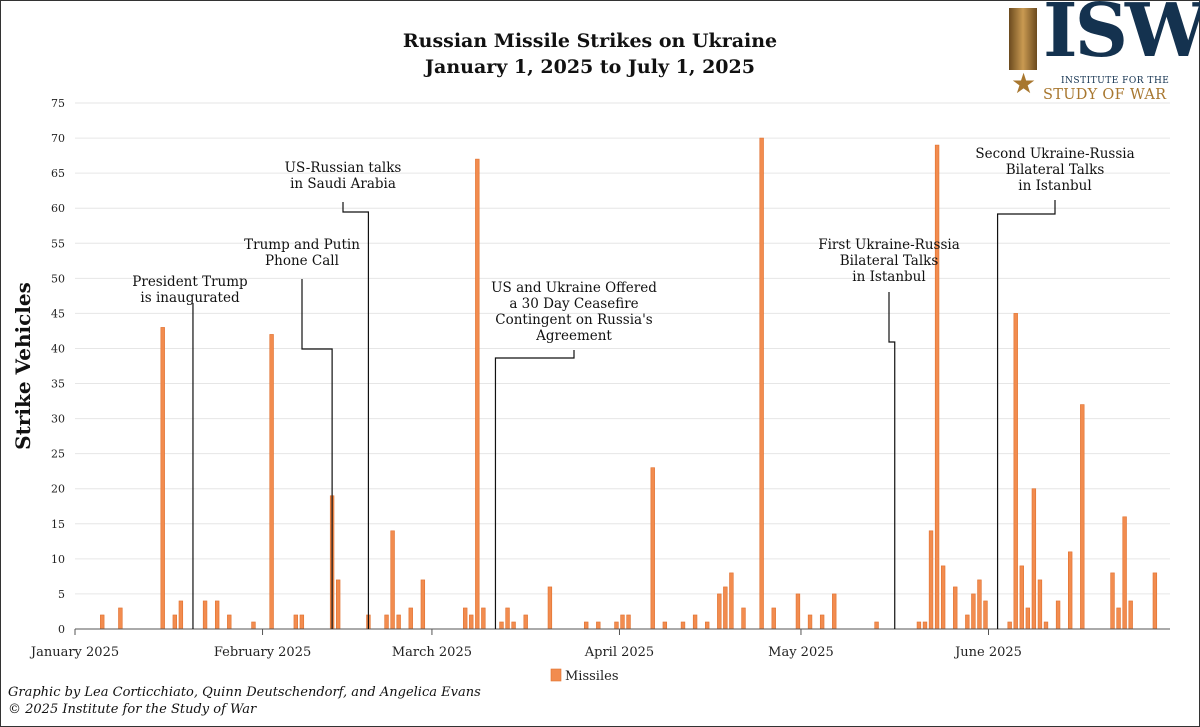 The image size is (1200, 727). What do you see at coordinates (432, 652) in the screenshot?
I see `x-tick-label: March 2025` at bounding box center [432, 652].